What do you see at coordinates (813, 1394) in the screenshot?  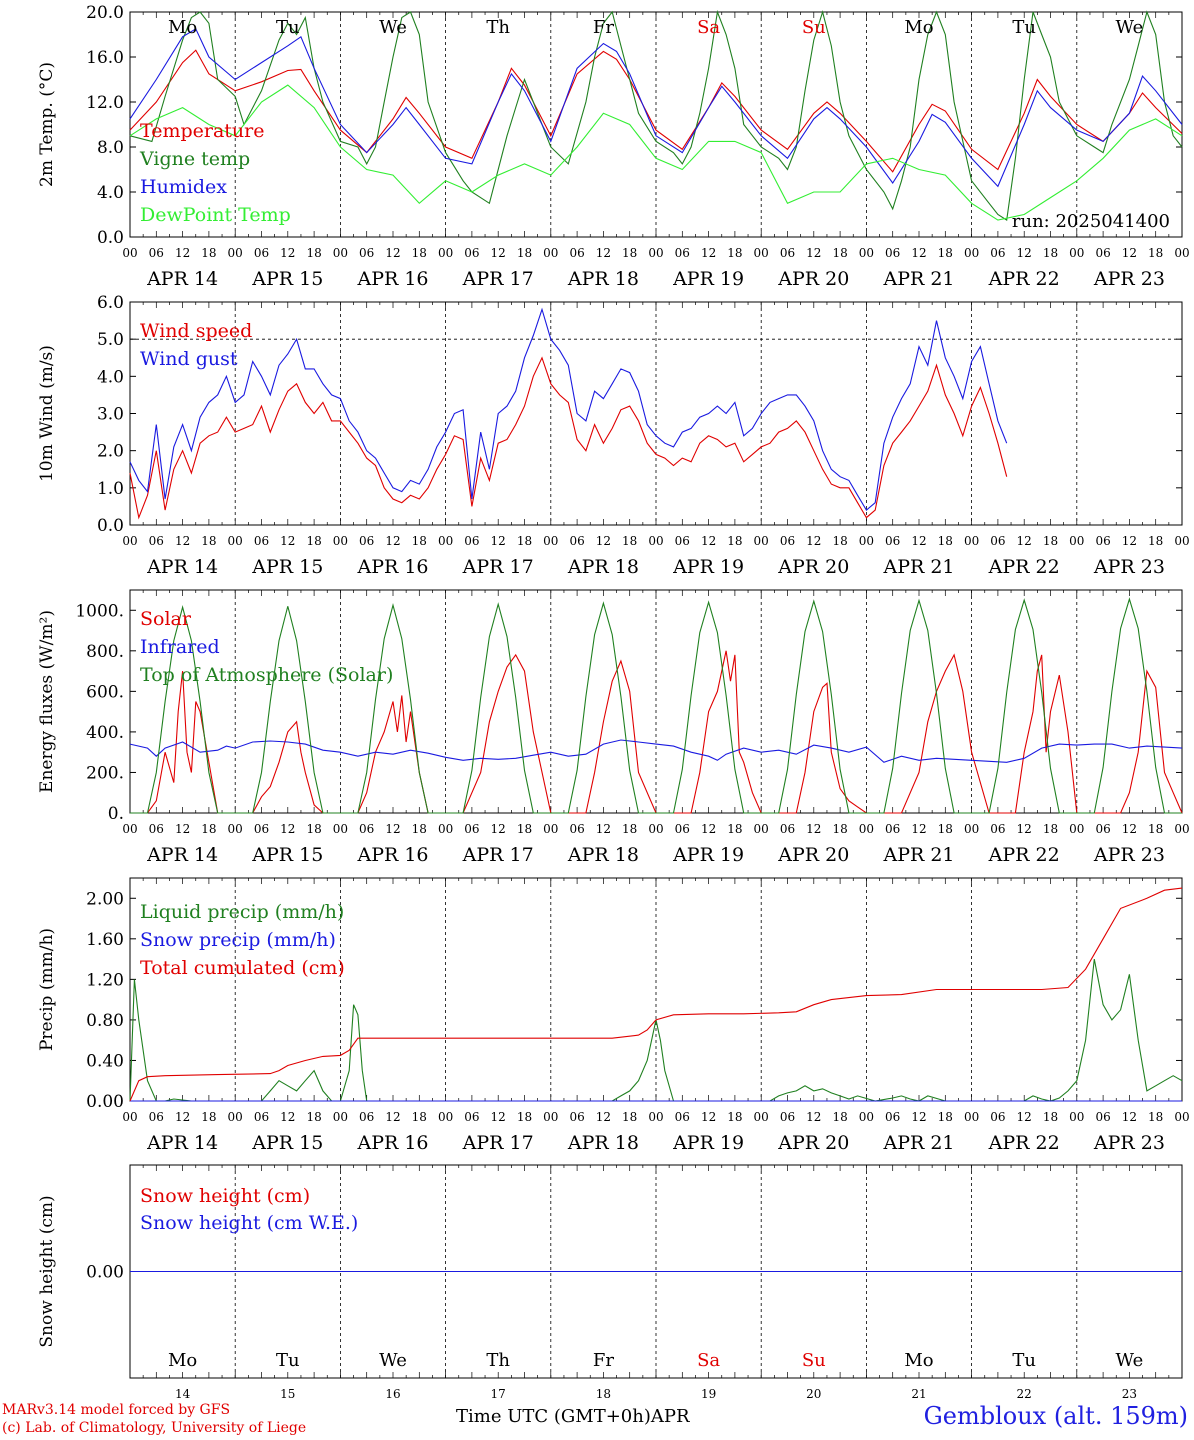 I see `day-number-label: 20` at bounding box center [813, 1394].